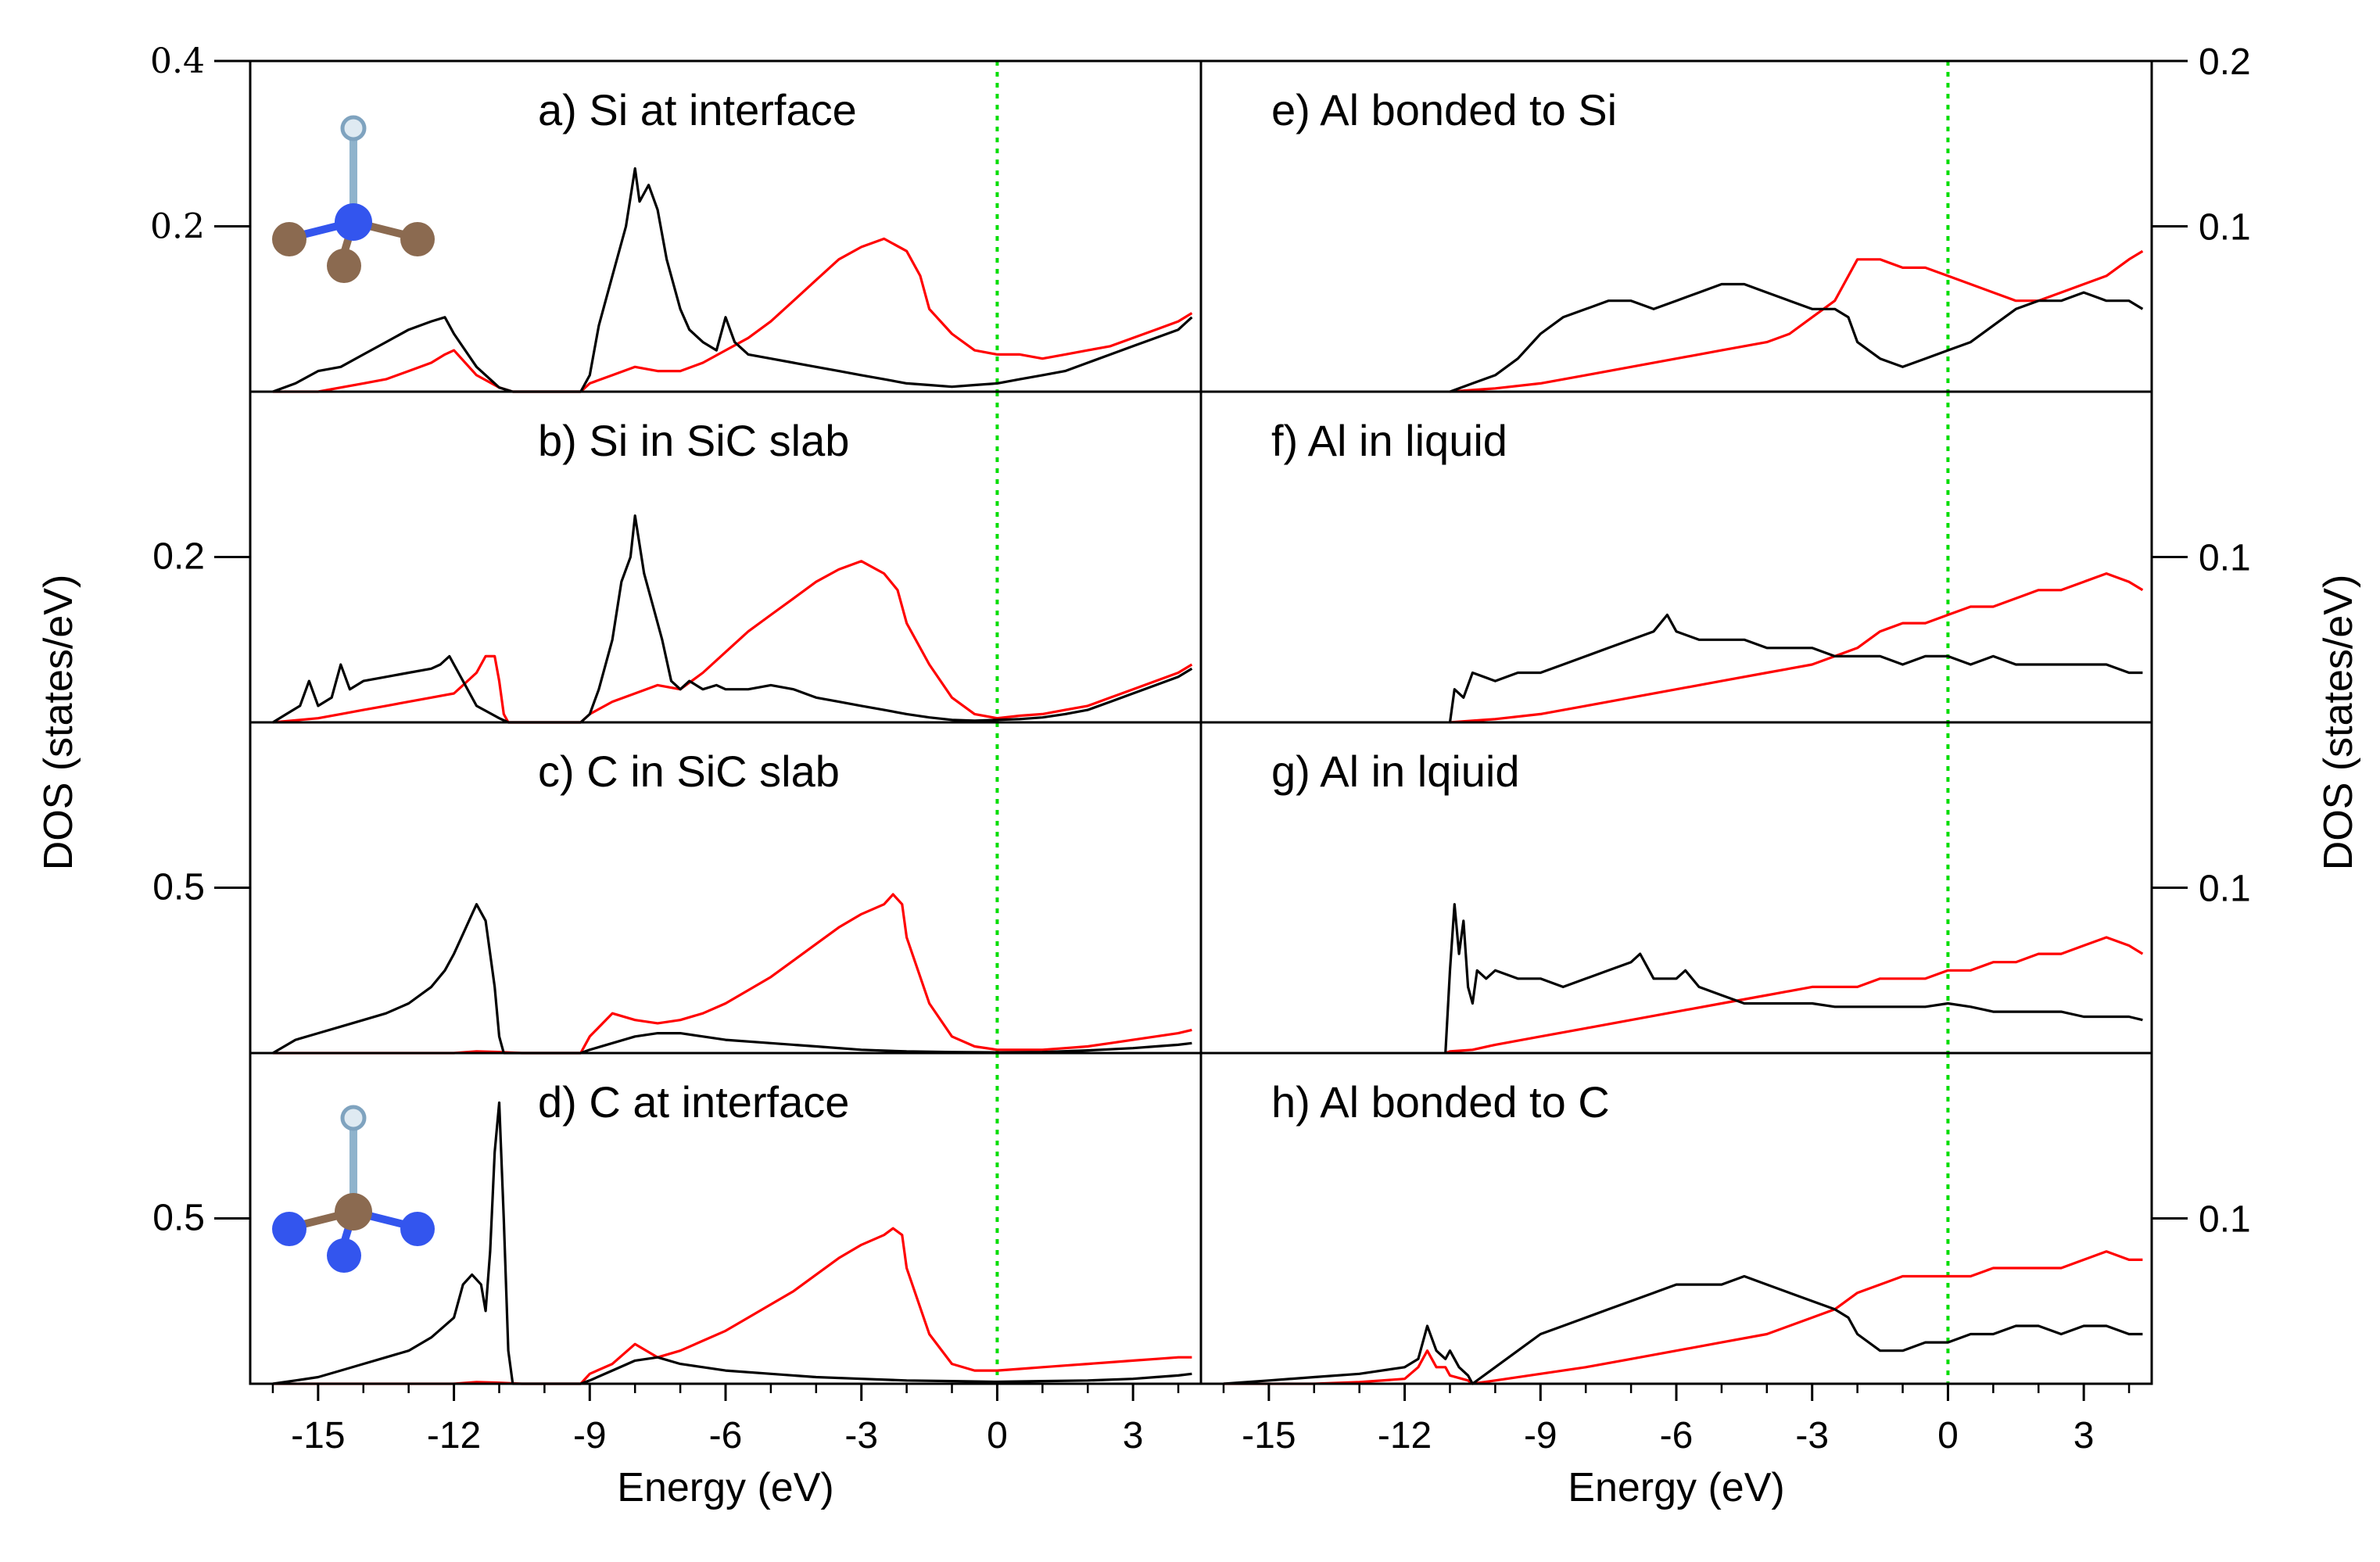 This screenshot has height=1562, width=2380. What do you see at coordinates (353, 1118) in the screenshot?
I see `molecule-c-center-inset-hydrogen-atom` at bounding box center [353, 1118].